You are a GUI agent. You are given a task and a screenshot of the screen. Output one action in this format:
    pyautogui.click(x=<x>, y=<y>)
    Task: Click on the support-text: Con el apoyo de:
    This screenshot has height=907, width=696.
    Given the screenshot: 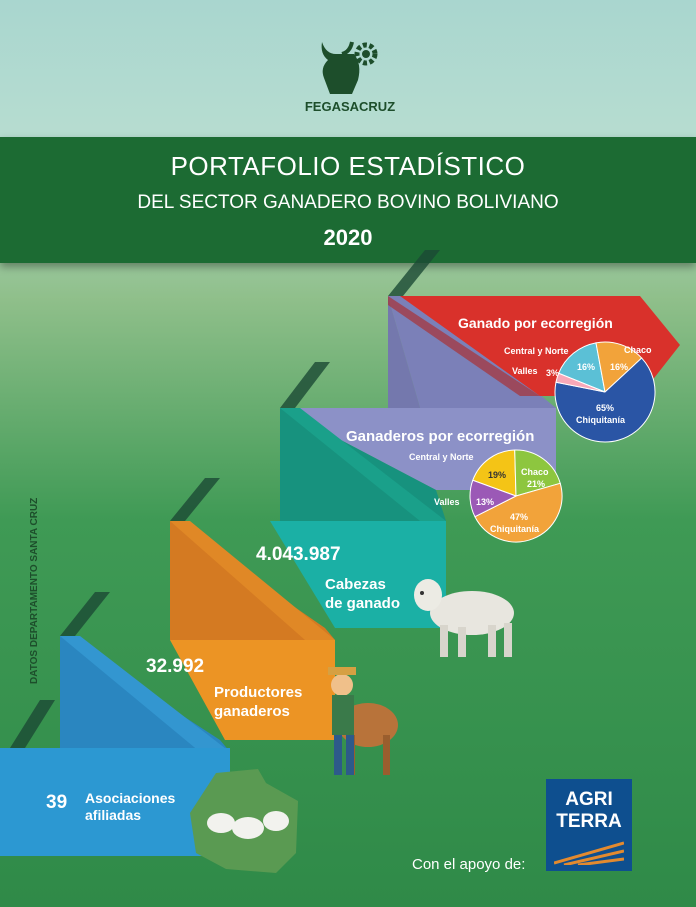 What is the action you would take?
    pyautogui.click(x=469, y=864)
    